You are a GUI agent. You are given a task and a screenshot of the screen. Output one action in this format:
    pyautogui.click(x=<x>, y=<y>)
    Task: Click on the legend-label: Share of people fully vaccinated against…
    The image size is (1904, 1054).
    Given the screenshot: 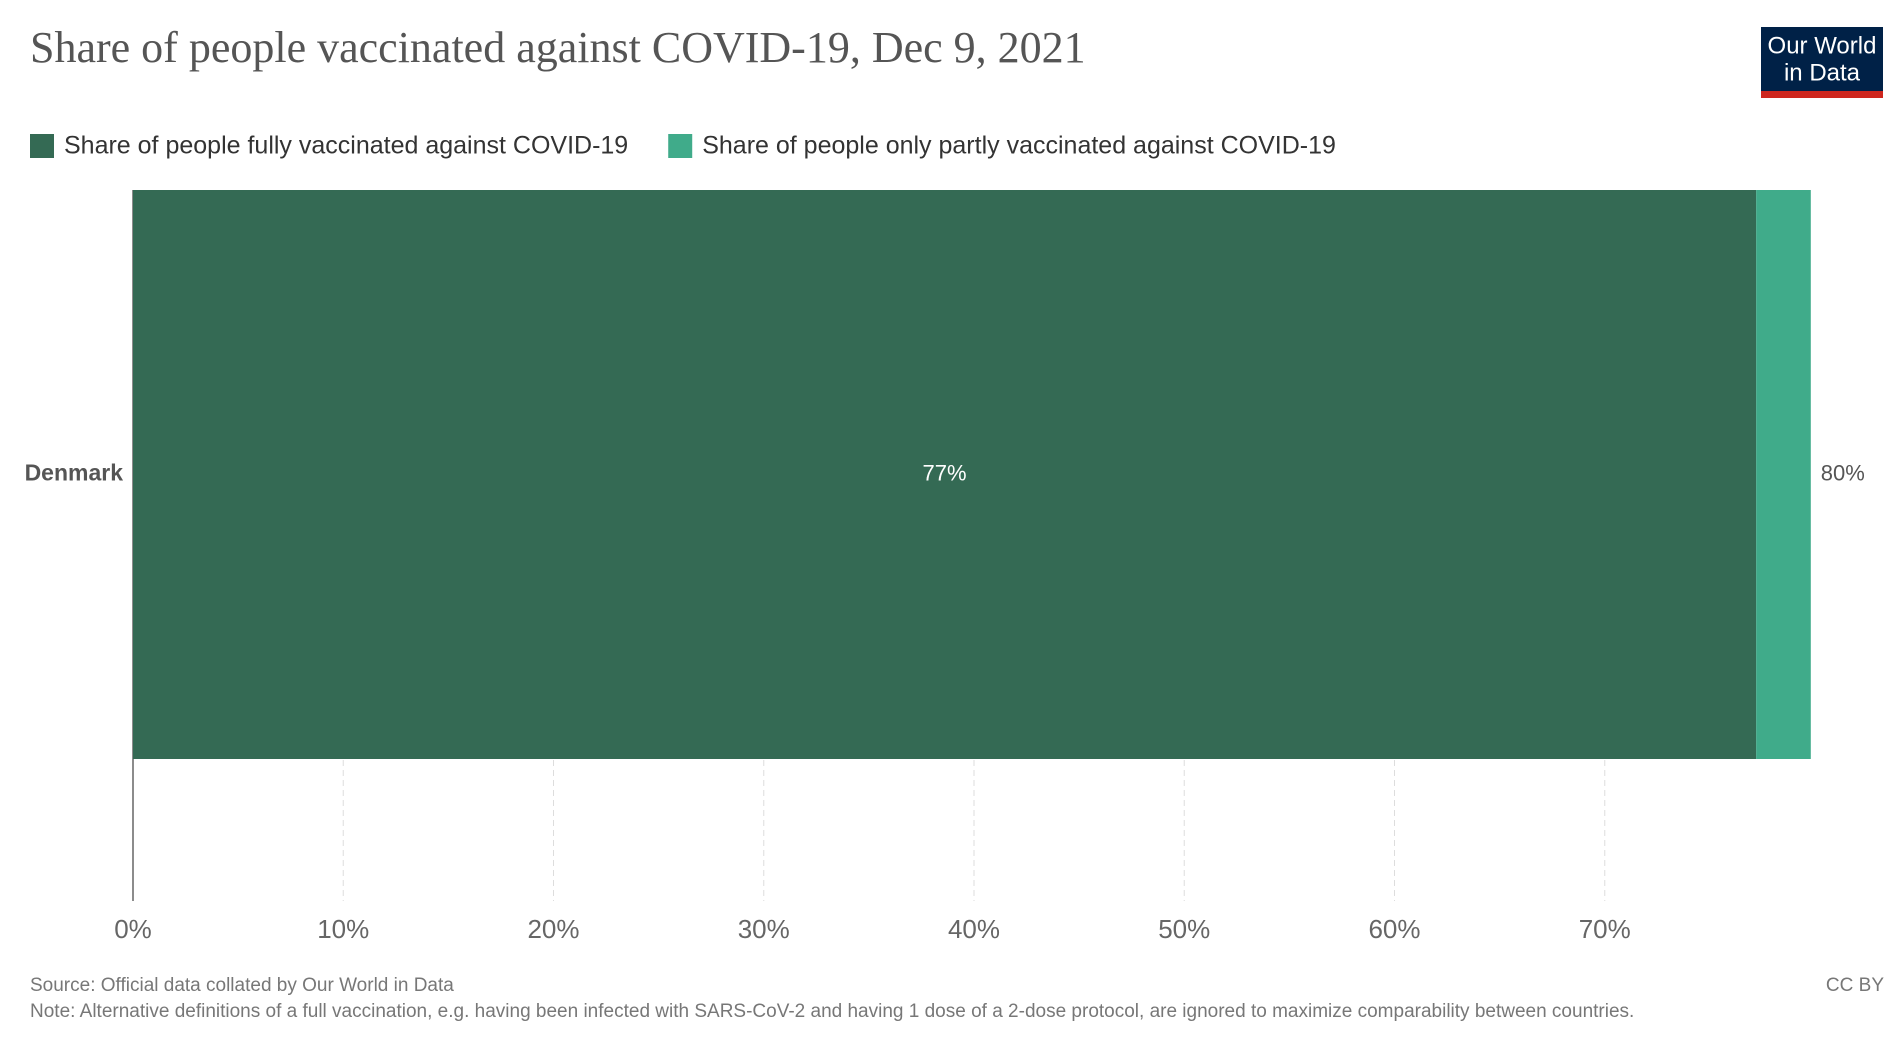 What is the action you would take?
    pyautogui.click(x=346, y=146)
    